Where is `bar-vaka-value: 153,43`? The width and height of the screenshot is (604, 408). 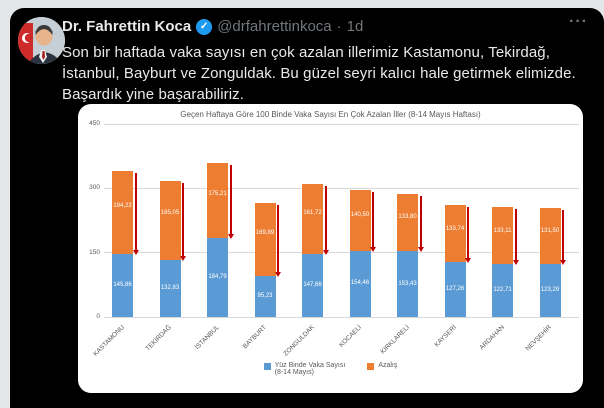 bar-vaka-value: 153,43 is located at coordinates (407, 283).